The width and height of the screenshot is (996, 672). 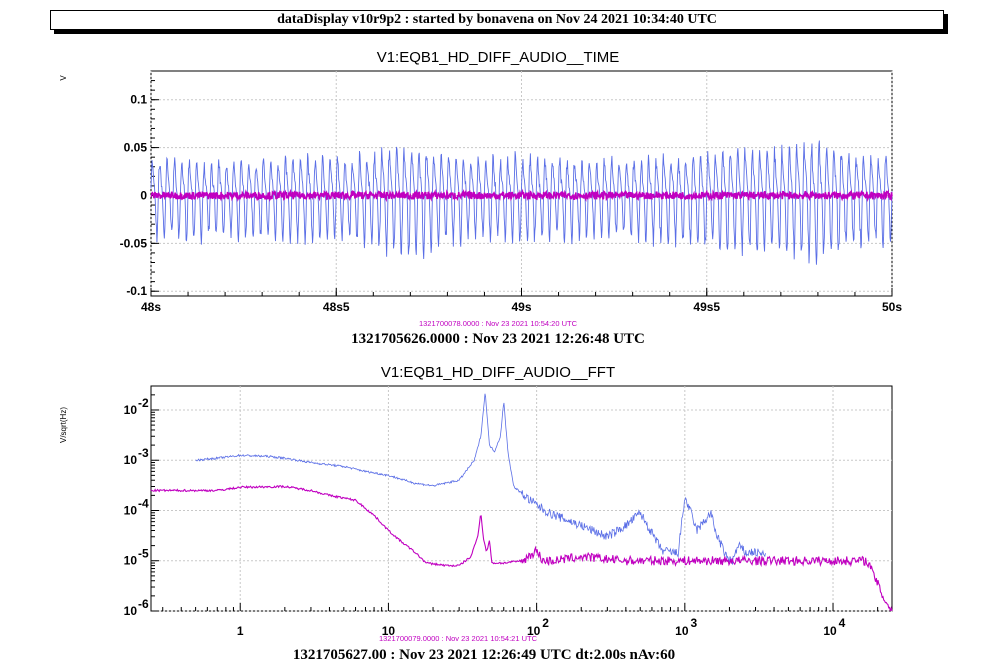 I want to click on fft-y-tick-exponent: -5, so click(x=143, y=554).